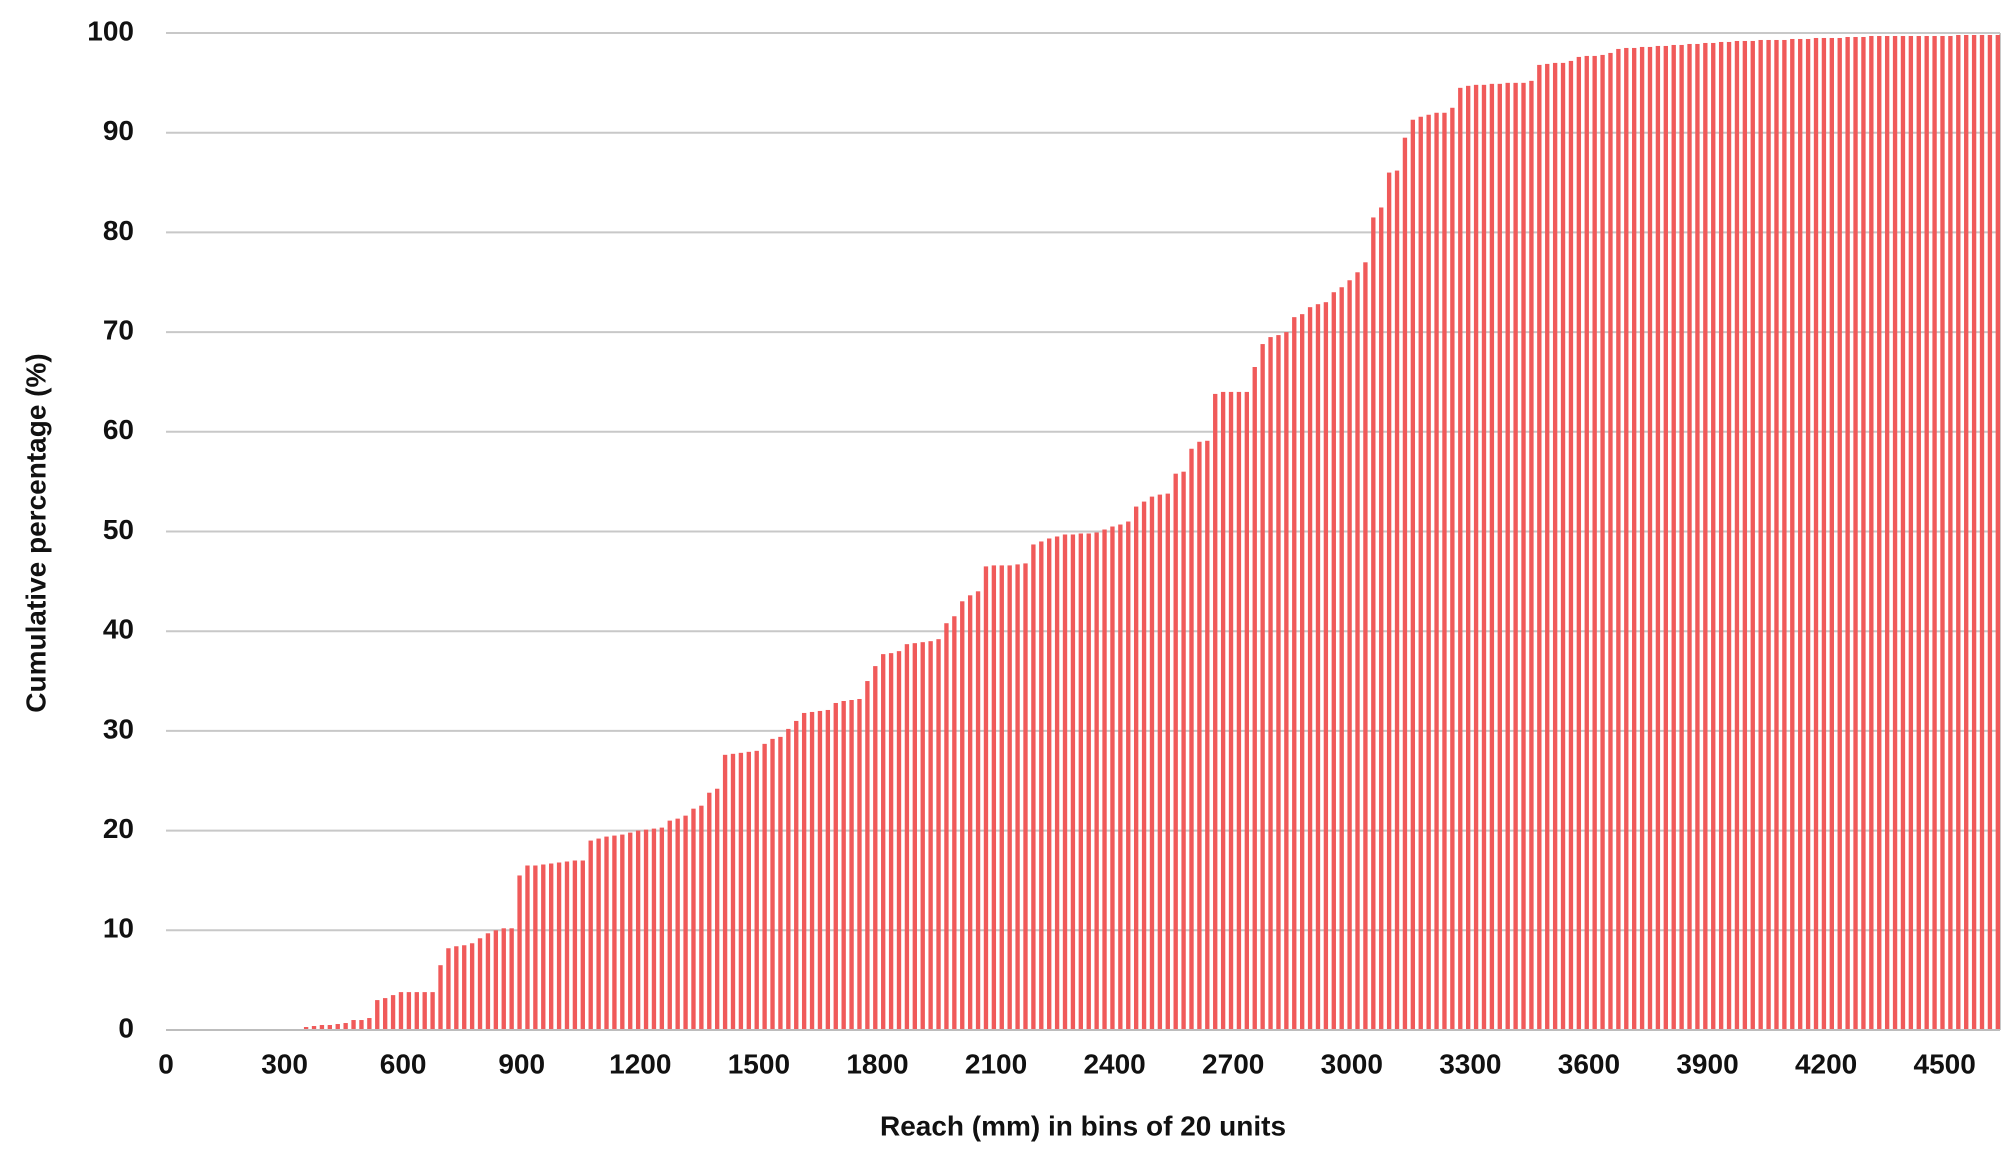 The width and height of the screenshot is (2014, 1158). What do you see at coordinates (1233, 1063) in the screenshot?
I see `x-tick-label: 2700` at bounding box center [1233, 1063].